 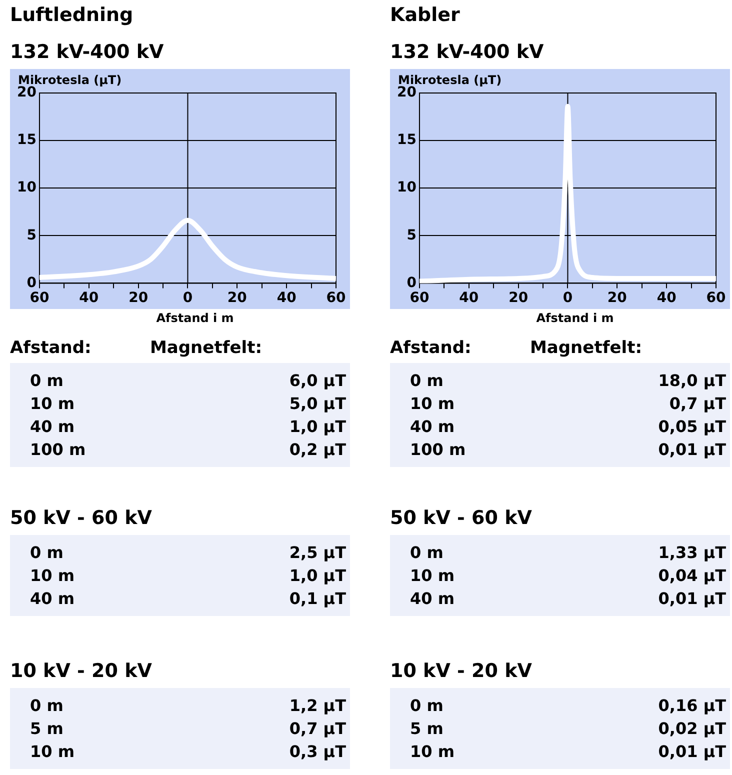 What do you see at coordinates (72, 15) in the screenshot?
I see `chart-title: Luftledning` at bounding box center [72, 15].